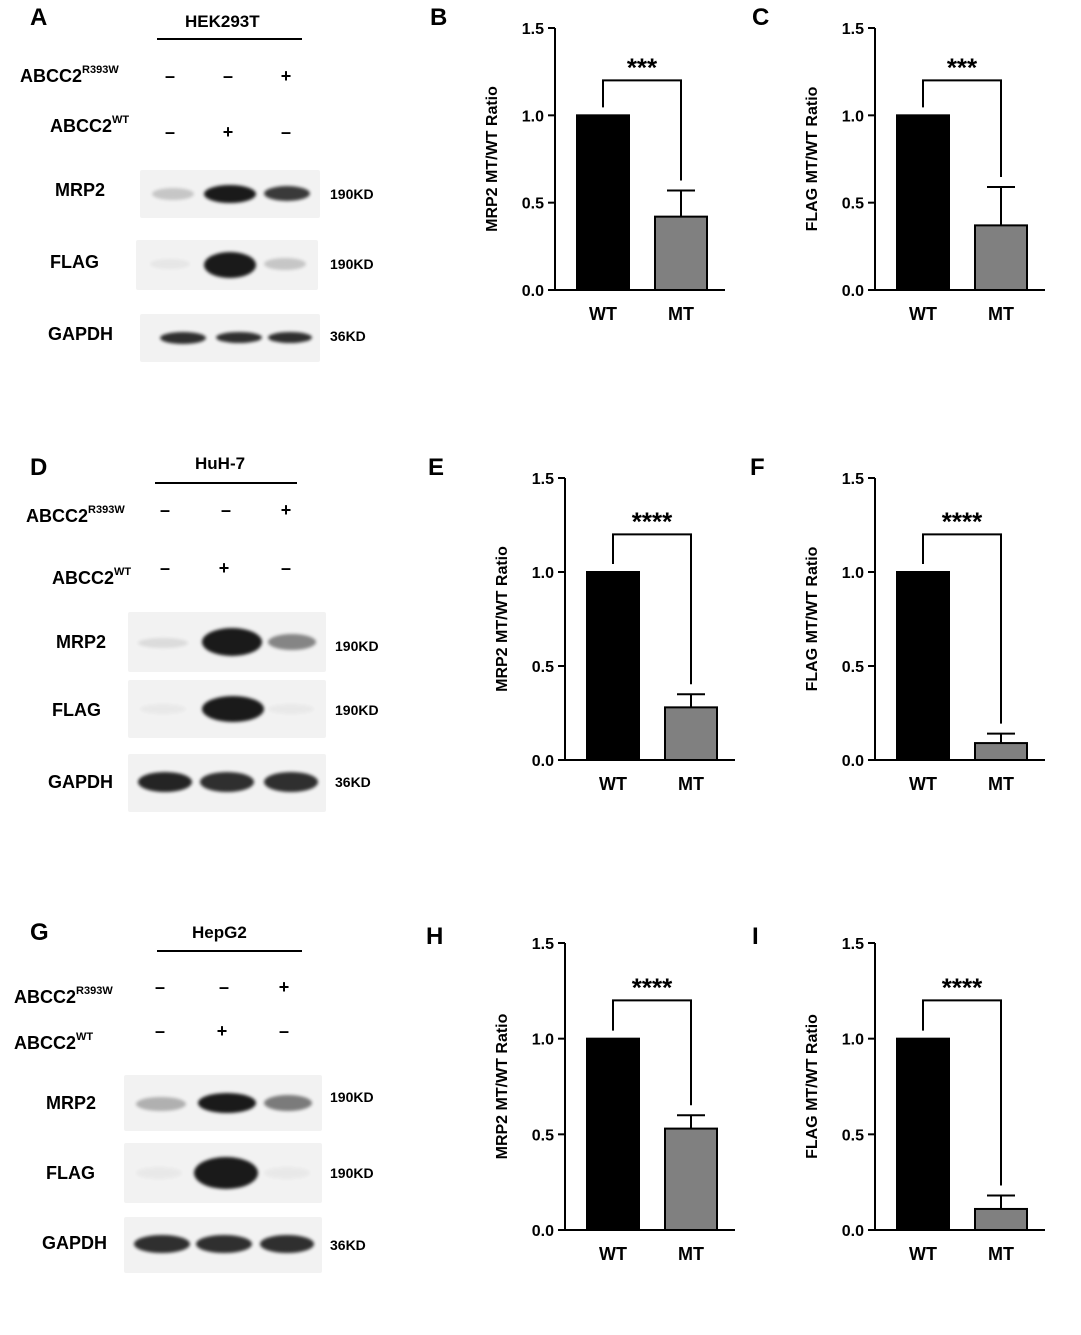 The width and height of the screenshot is (1081, 1335). Describe the element at coordinates (812, 158) in the screenshot. I see `y-axis-label: FLAG MT/WT Ratio` at that location.